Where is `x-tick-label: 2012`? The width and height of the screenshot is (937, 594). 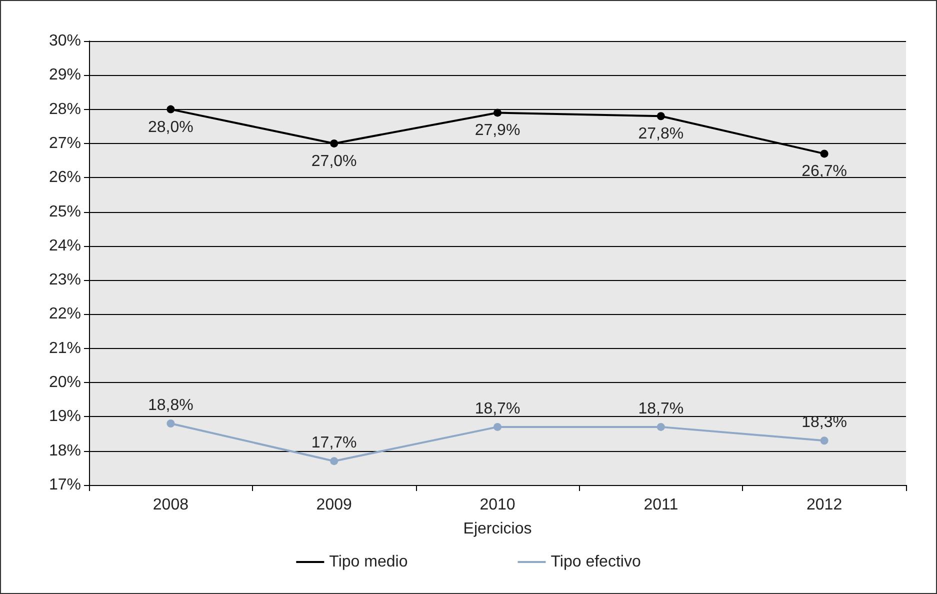
x-tick-label: 2012 is located at coordinates (824, 505).